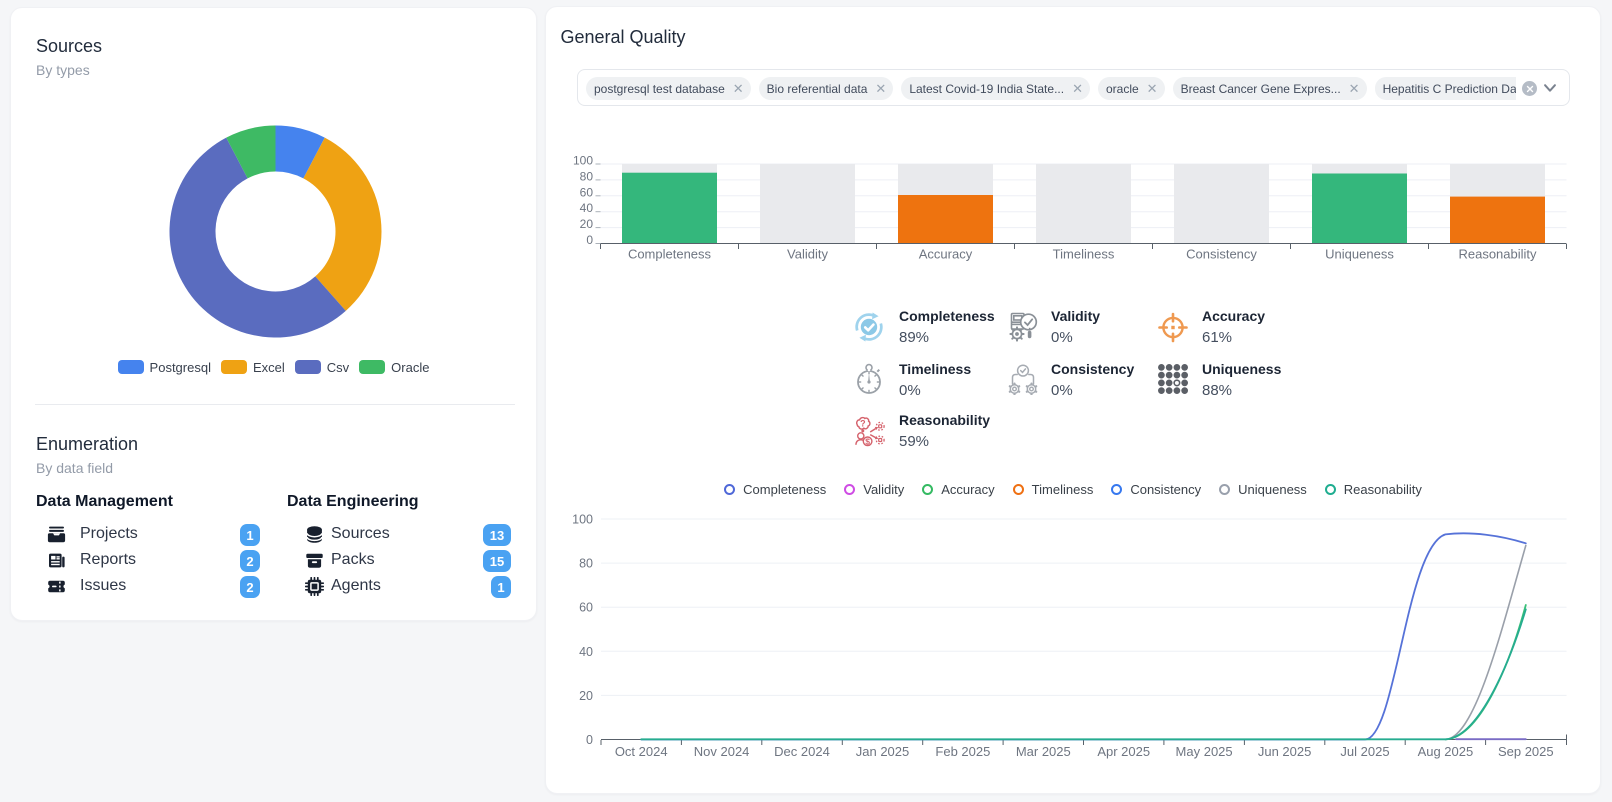 The height and width of the screenshot is (802, 1612). What do you see at coordinates (1123, 751) in the screenshot?
I see `svg-text: Apr 2025` at bounding box center [1123, 751].